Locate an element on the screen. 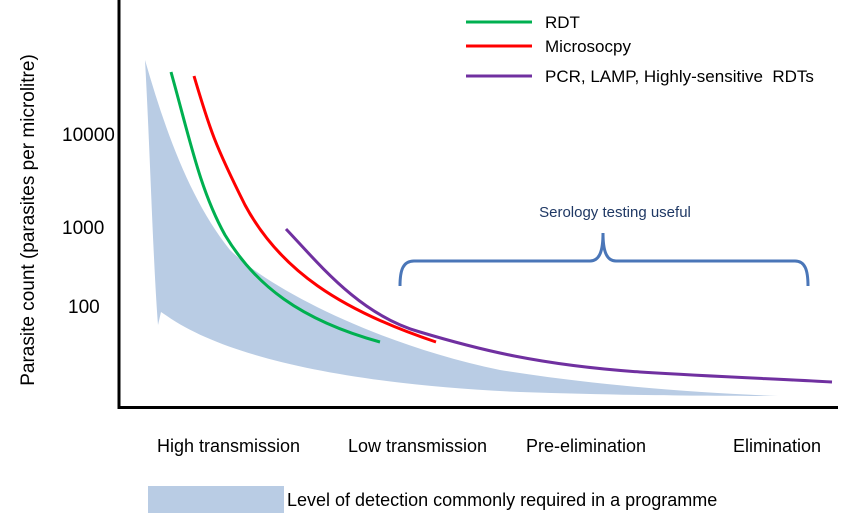 This screenshot has width=850, height=525. y-tick-label-100: 100 is located at coordinates (84, 307).